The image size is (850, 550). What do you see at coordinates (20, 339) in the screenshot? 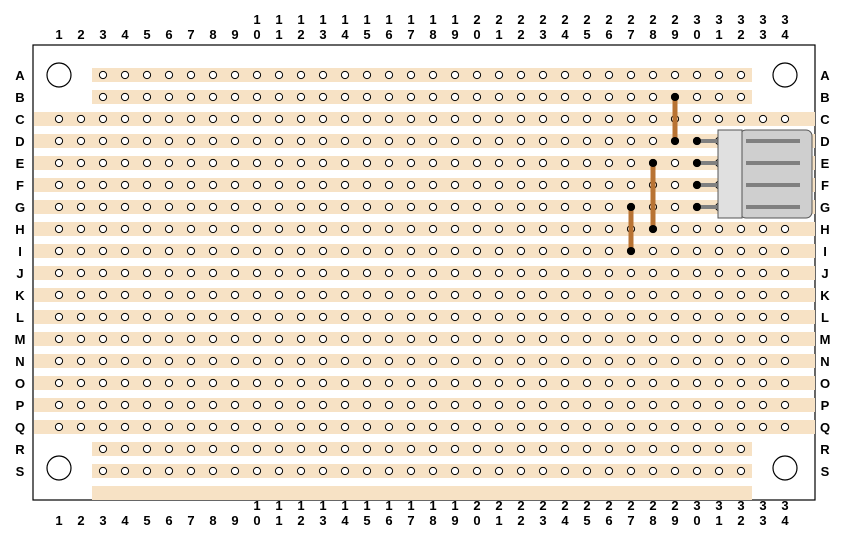
I see `row-label-left-M: M` at bounding box center [20, 339].